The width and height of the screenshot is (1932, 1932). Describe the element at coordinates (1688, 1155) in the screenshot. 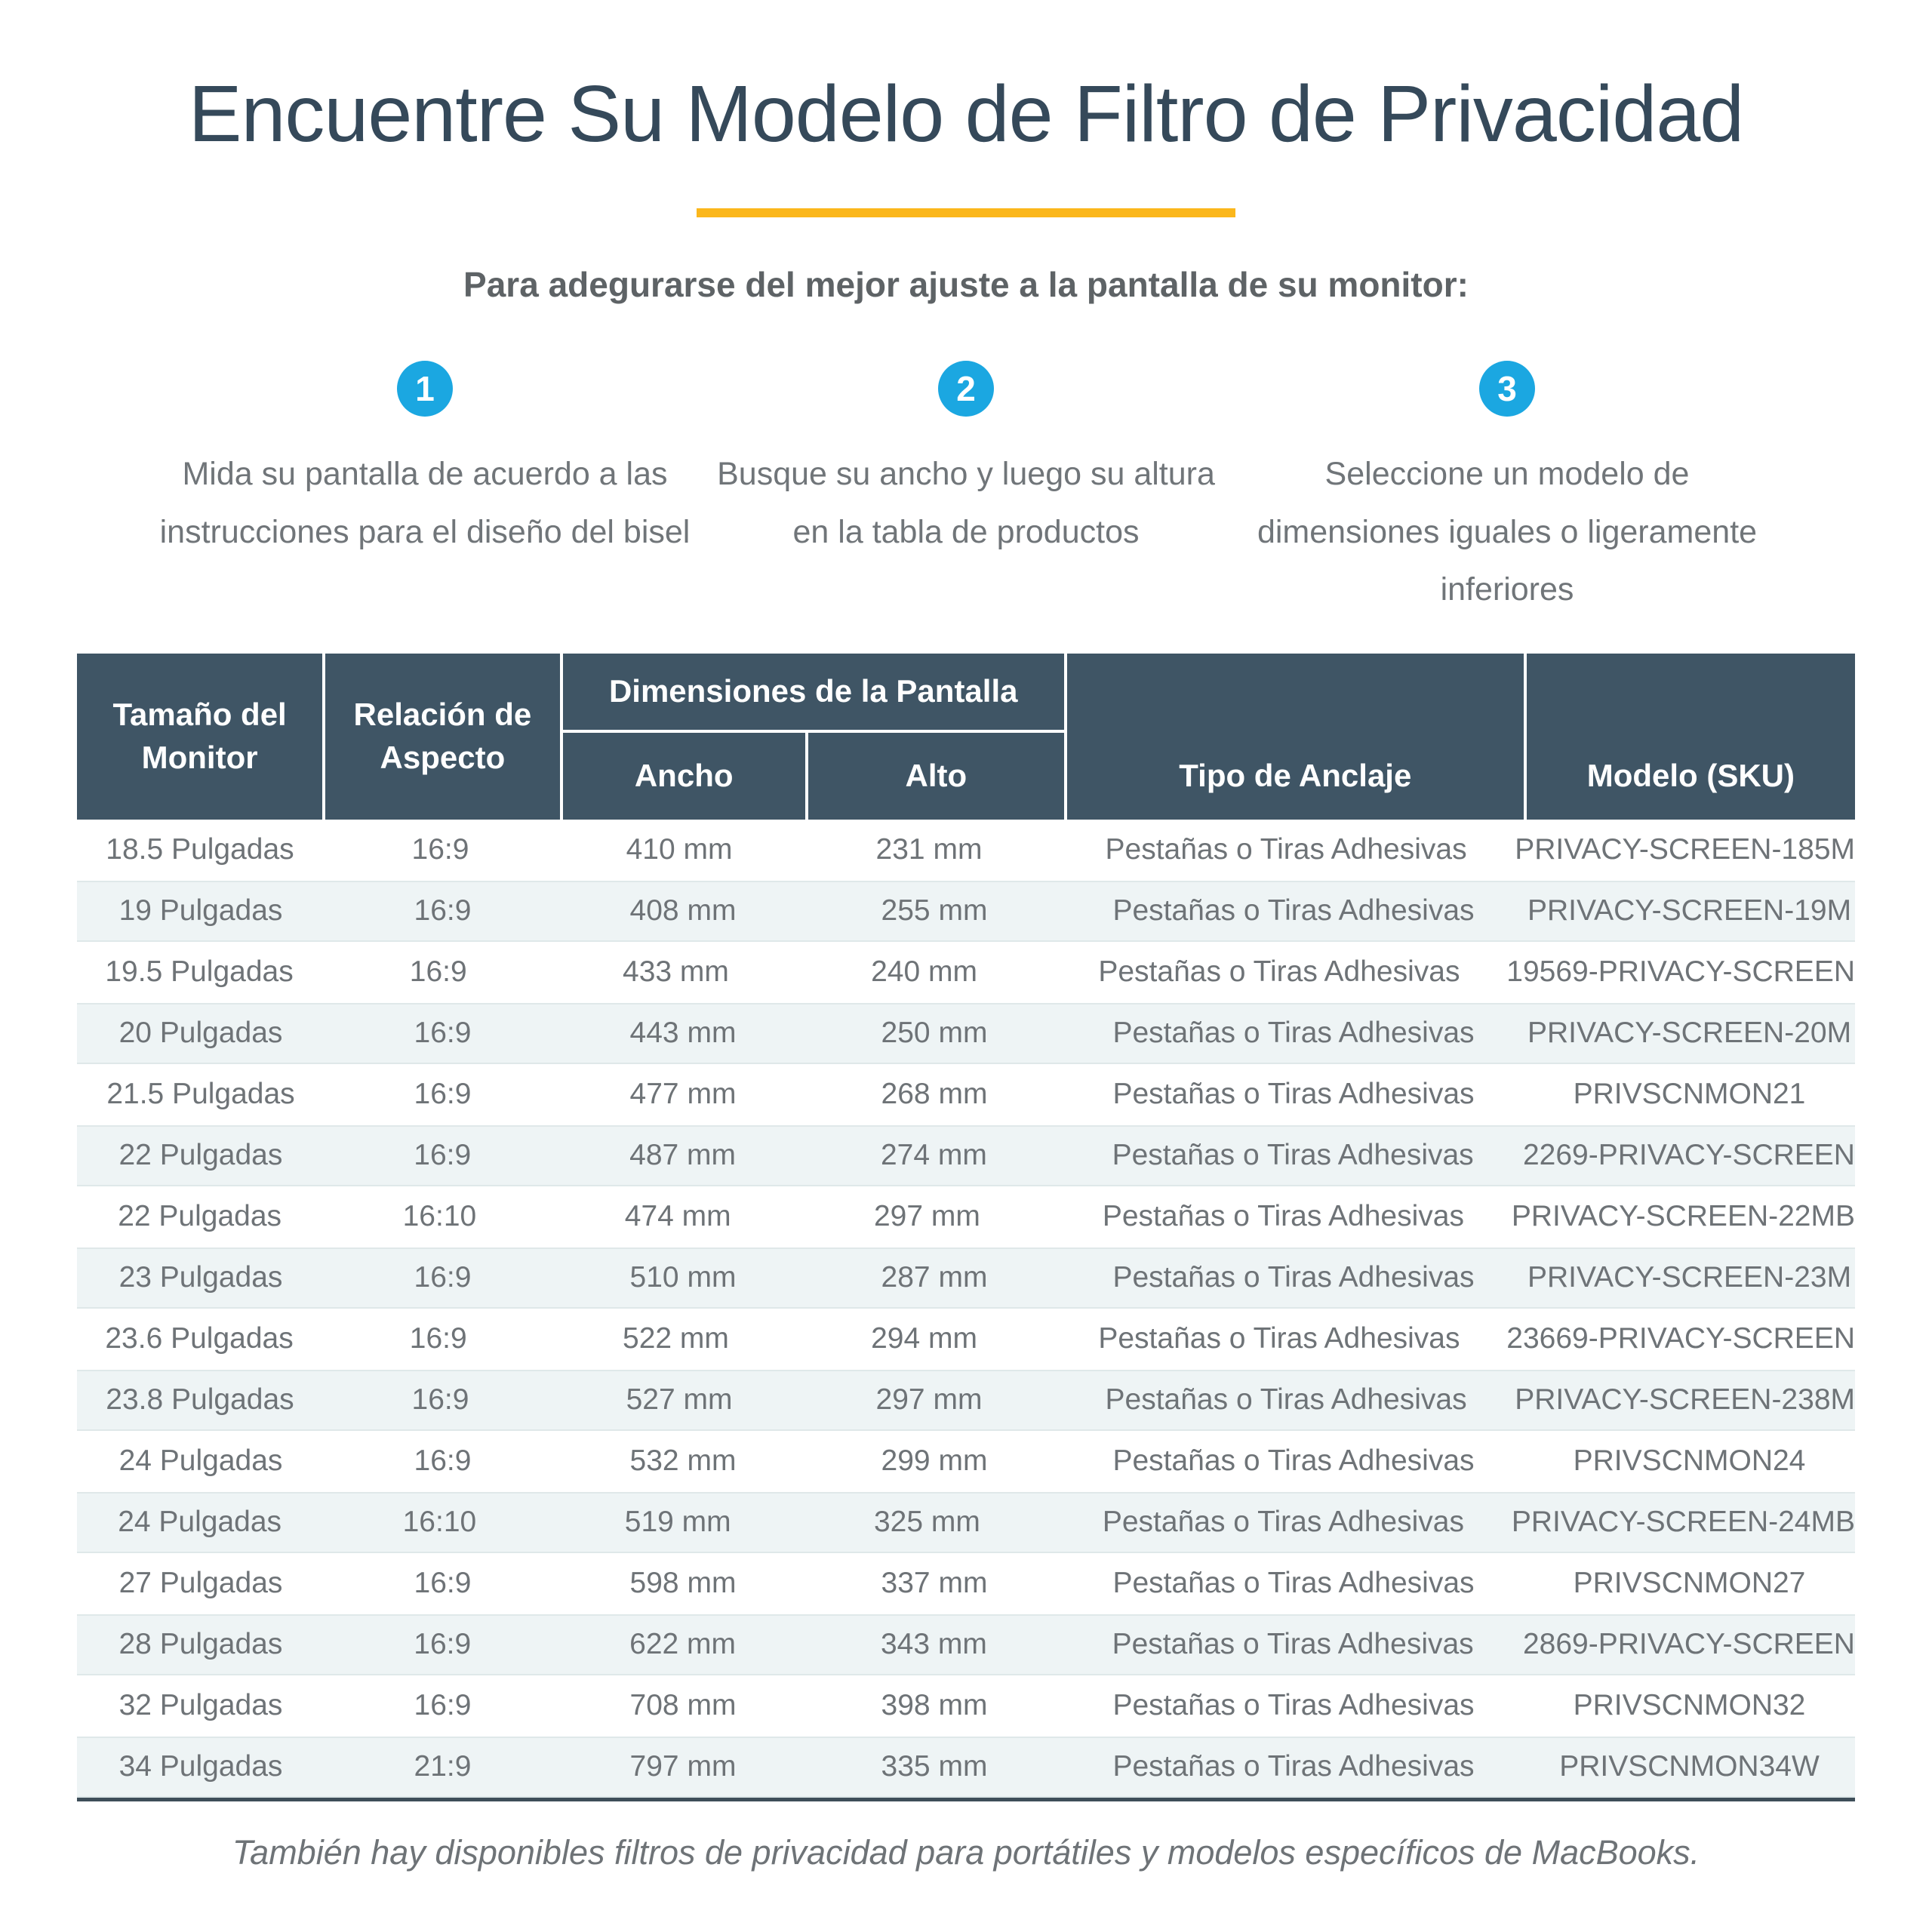

I see `cell-model-sku: 2269-PRIVACY-SCREEN` at that location.